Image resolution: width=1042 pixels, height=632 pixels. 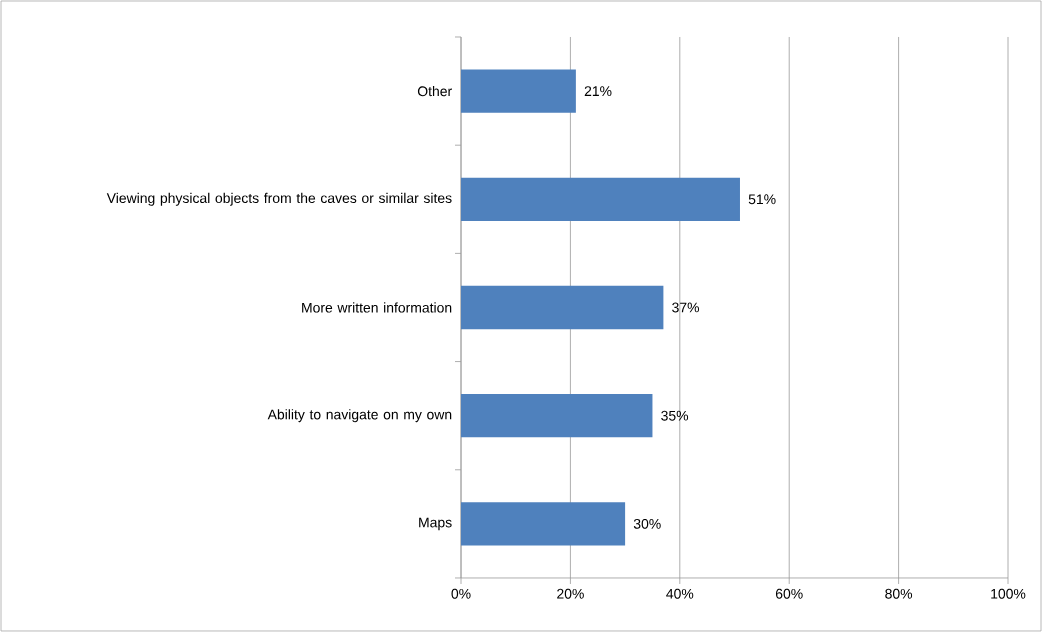 I want to click on data-label: 30%, so click(x=647, y=523).